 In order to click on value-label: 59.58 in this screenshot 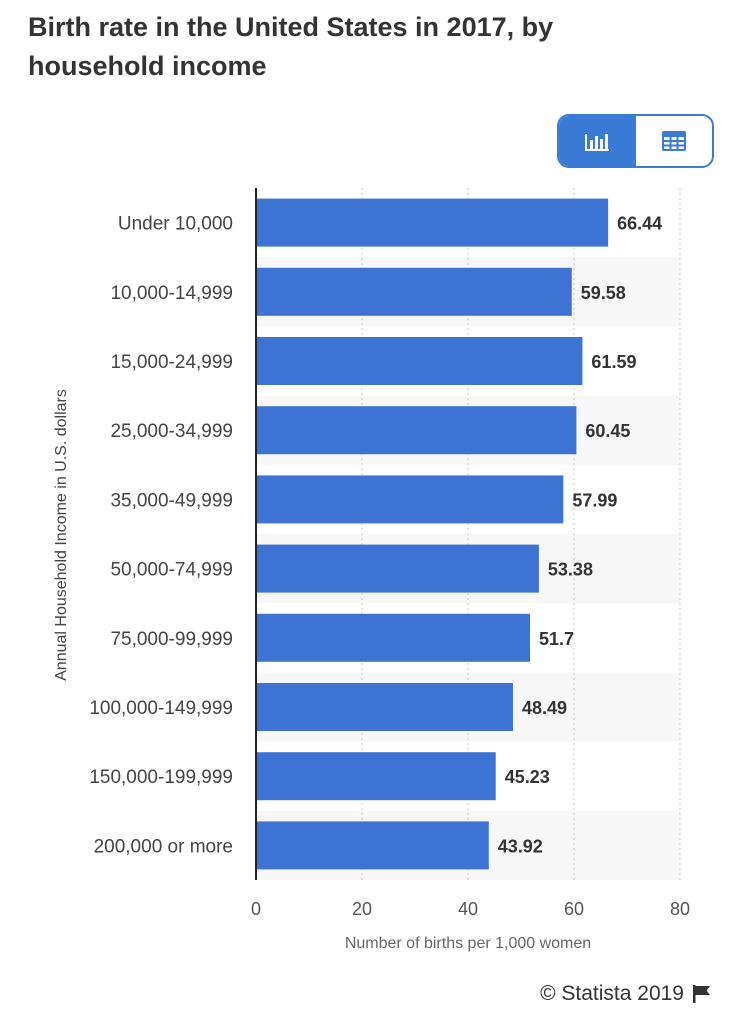, I will do `click(603, 293)`.